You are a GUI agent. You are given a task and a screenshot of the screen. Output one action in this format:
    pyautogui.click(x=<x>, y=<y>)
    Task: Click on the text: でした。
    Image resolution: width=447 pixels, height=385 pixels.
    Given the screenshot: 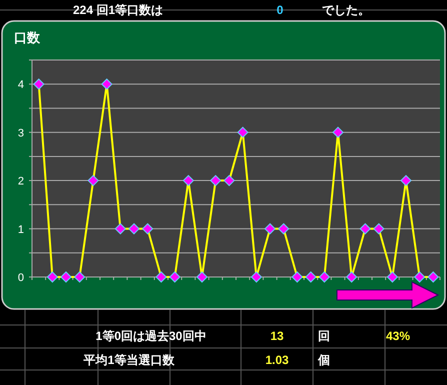 What is the action you would take?
    pyautogui.click(x=346, y=10)
    